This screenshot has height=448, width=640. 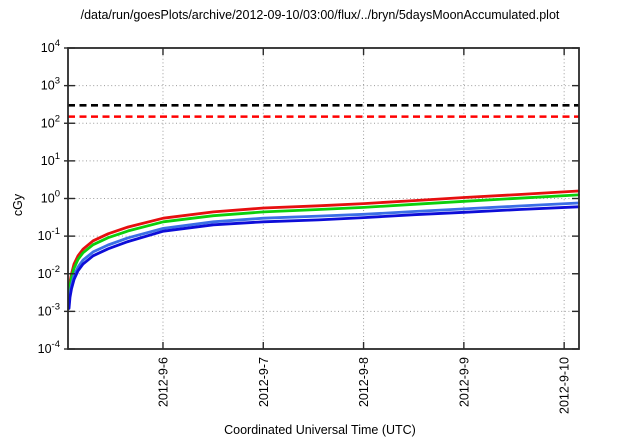 What do you see at coordinates (50, 121) in the screenshot?
I see `y-tick-label: 10²` at bounding box center [50, 121].